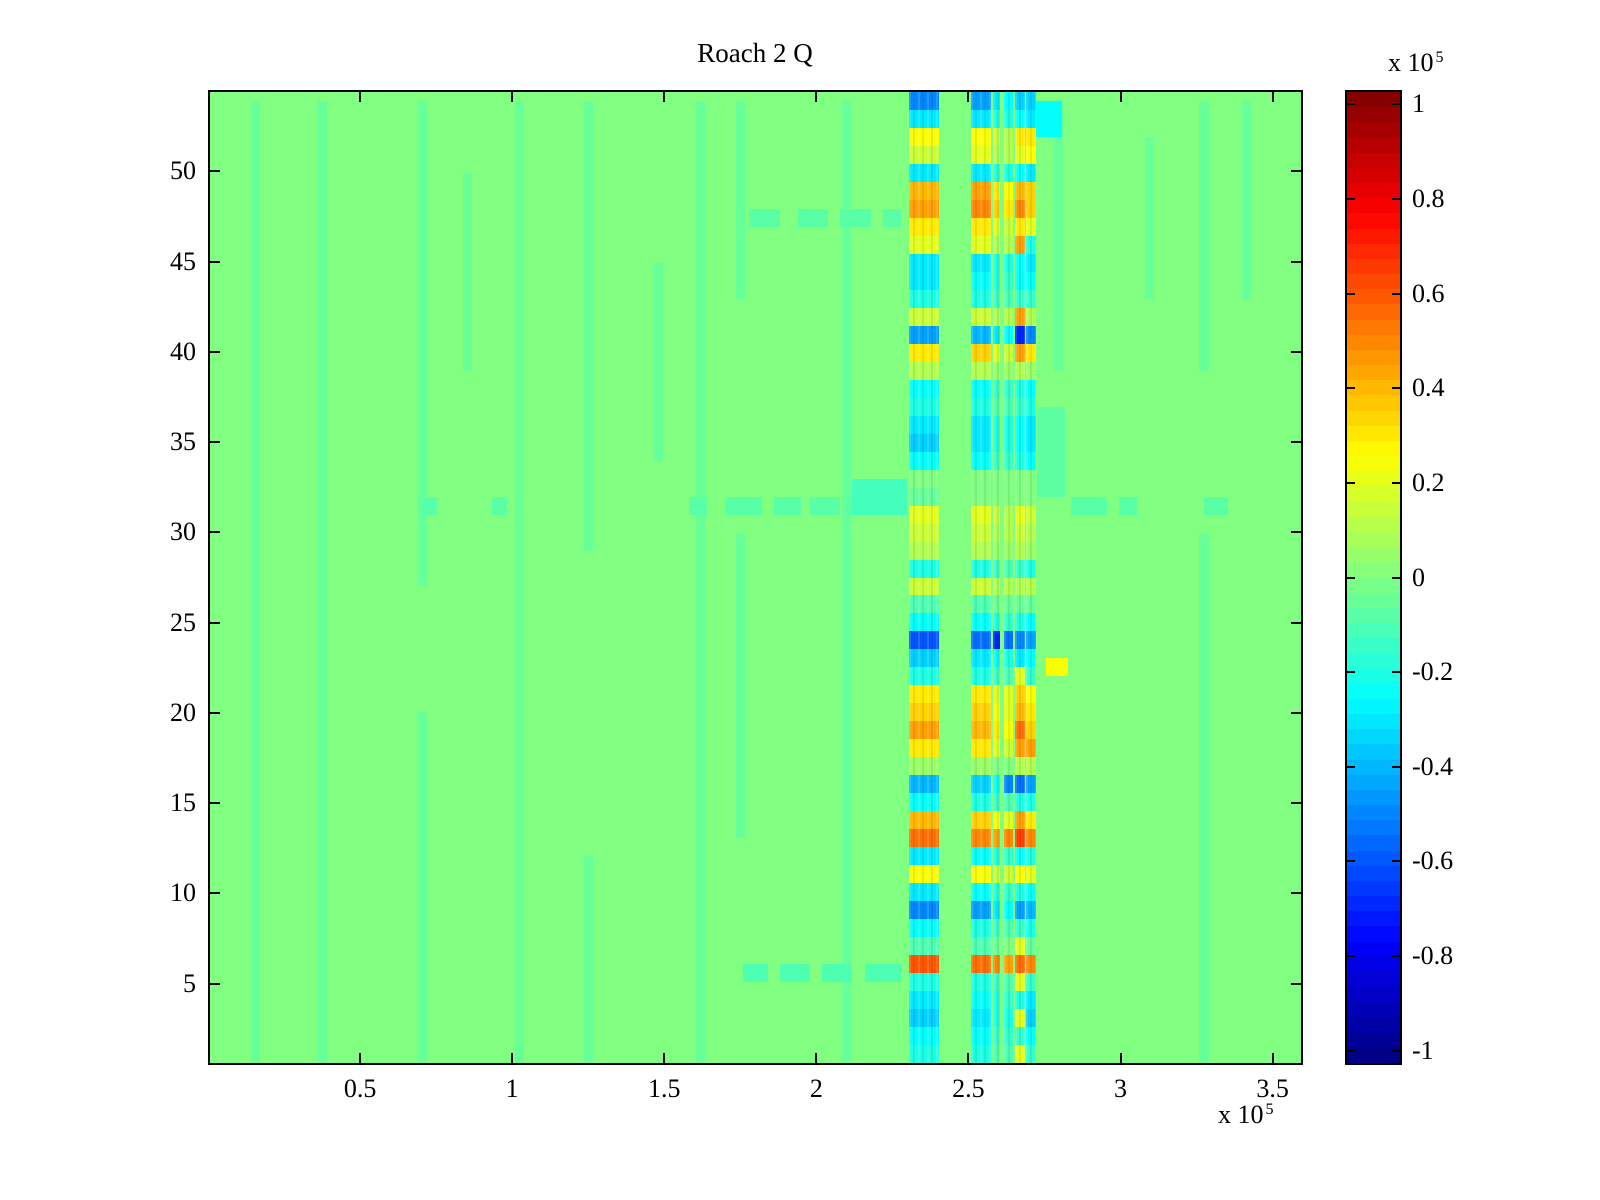 This screenshot has width=1600, height=1200. Describe the element at coordinates (1120, 1088) in the screenshot. I see `x-tick-label: 3` at that location.